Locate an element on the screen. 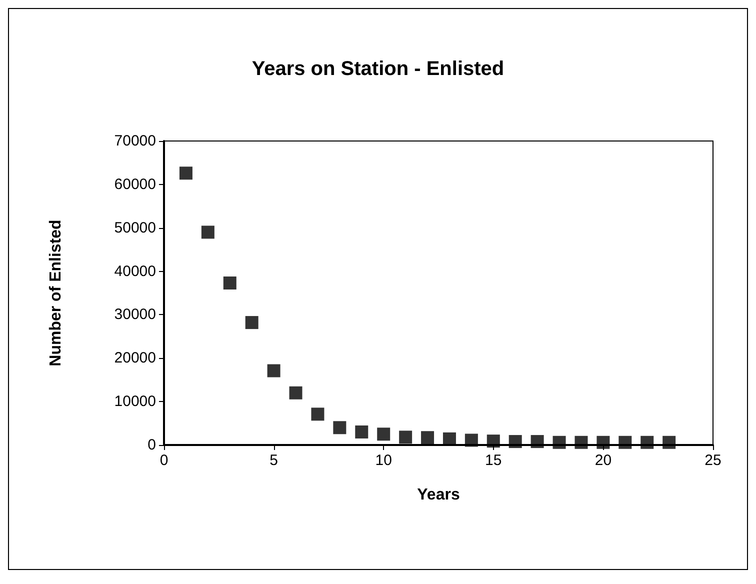 The image size is (756, 584). x-axis-title: Years is located at coordinates (438, 495).